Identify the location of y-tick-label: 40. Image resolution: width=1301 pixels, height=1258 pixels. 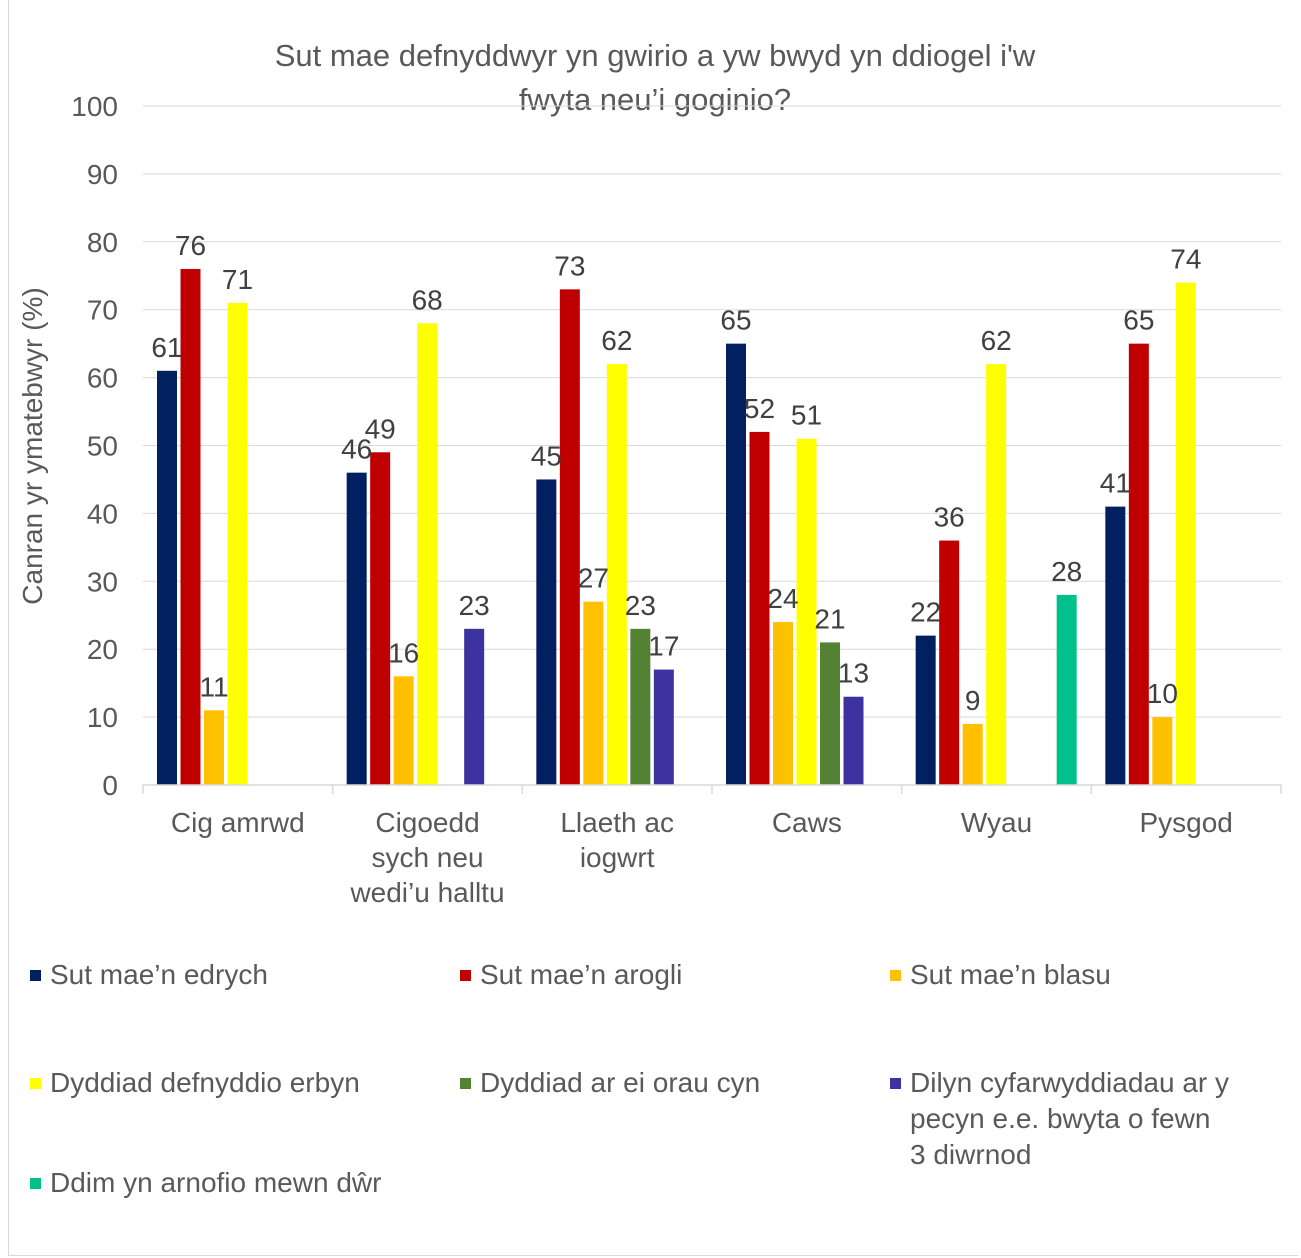
(102, 513).